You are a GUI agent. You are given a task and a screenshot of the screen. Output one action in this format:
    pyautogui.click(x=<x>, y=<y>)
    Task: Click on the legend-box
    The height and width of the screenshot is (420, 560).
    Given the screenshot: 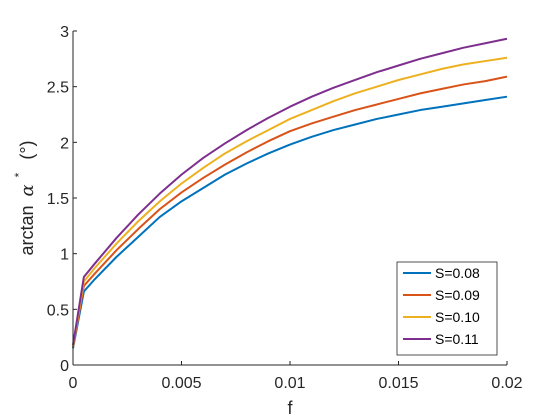 What is the action you would take?
    pyautogui.click(x=447, y=308)
    